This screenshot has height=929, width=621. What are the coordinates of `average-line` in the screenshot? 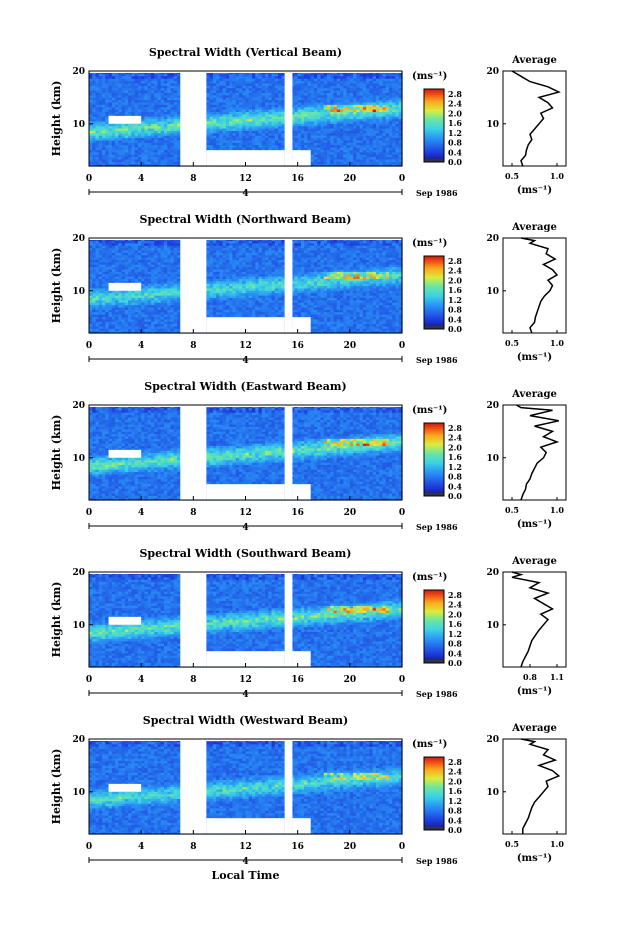 It's located at (536, 118).